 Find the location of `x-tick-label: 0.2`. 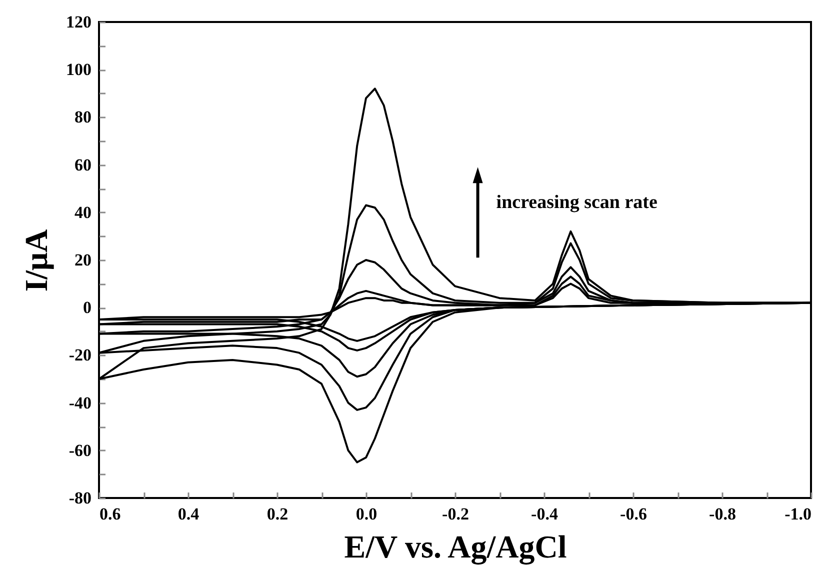

x-tick-label: 0.2 is located at coordinates (277, 514).